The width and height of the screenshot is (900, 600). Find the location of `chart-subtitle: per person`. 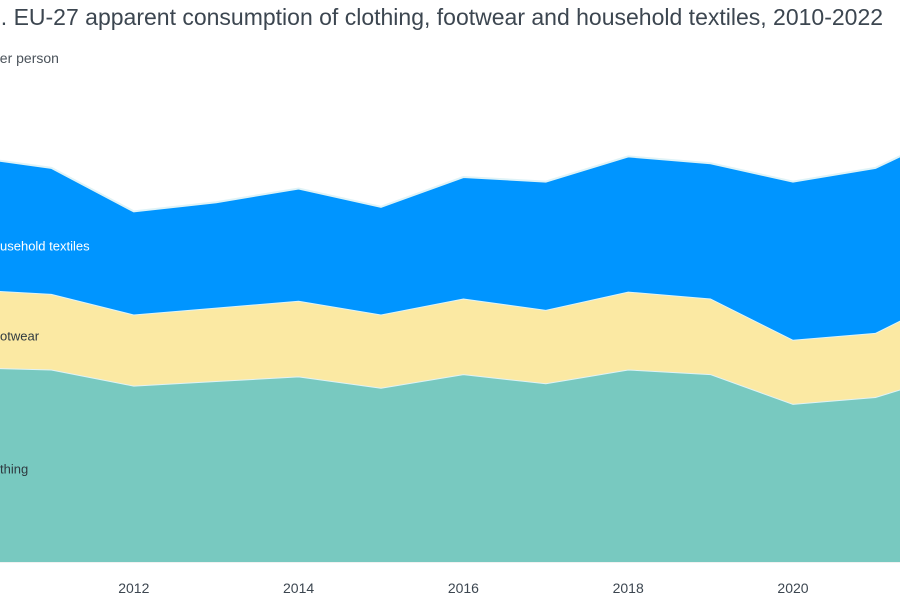

chart-subtitle: per person is located at coordinates (29, 58).